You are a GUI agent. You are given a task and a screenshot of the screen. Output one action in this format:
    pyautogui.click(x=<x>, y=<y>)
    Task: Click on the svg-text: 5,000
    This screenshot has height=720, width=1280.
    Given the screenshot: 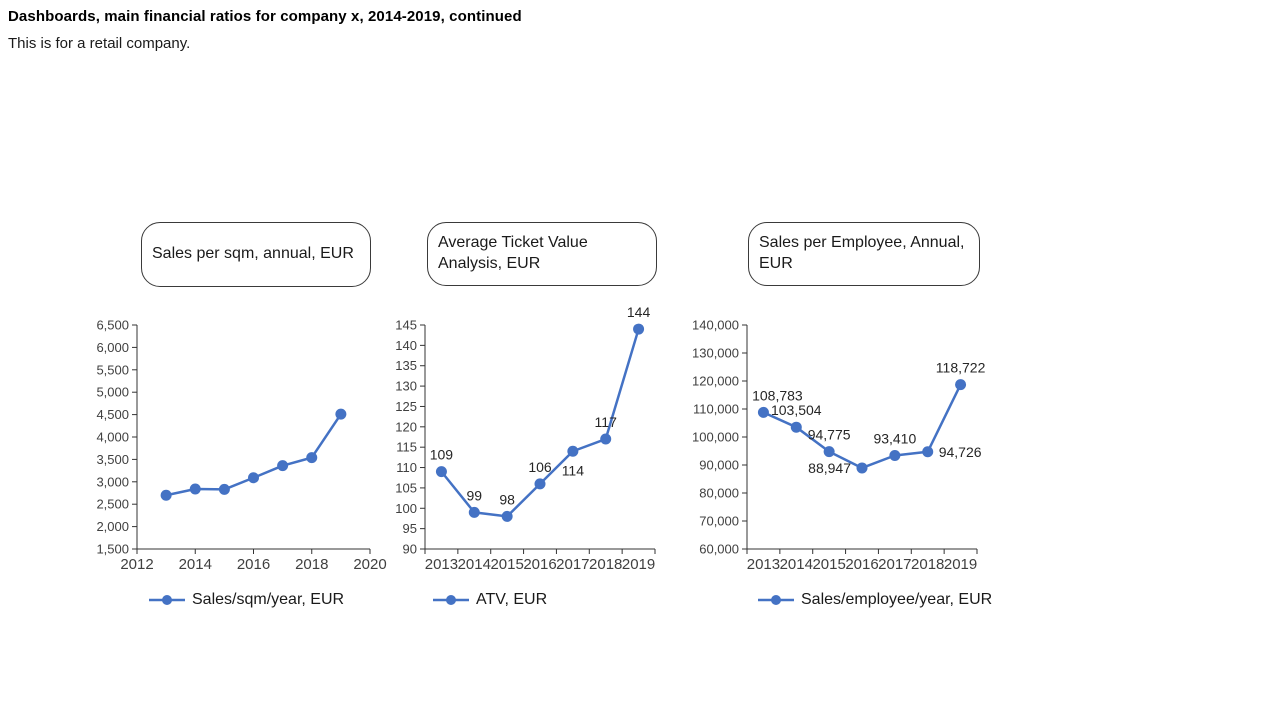 What is the action you would take?
    pyautogui.click(x=112, y=392)
    